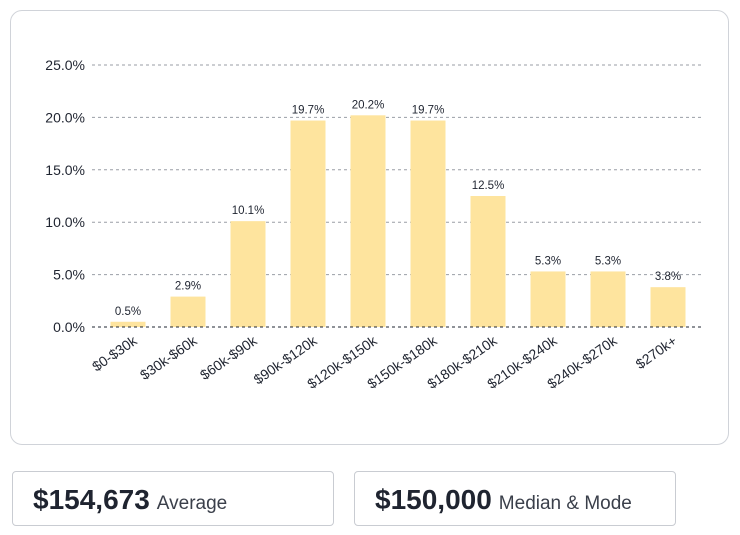 The height and width of the screenshot is (535, 740). What do you see at coordinates (668, 277) in the screenshot?
I see `data-label: 3.8%` at bounding box center [668, 277].